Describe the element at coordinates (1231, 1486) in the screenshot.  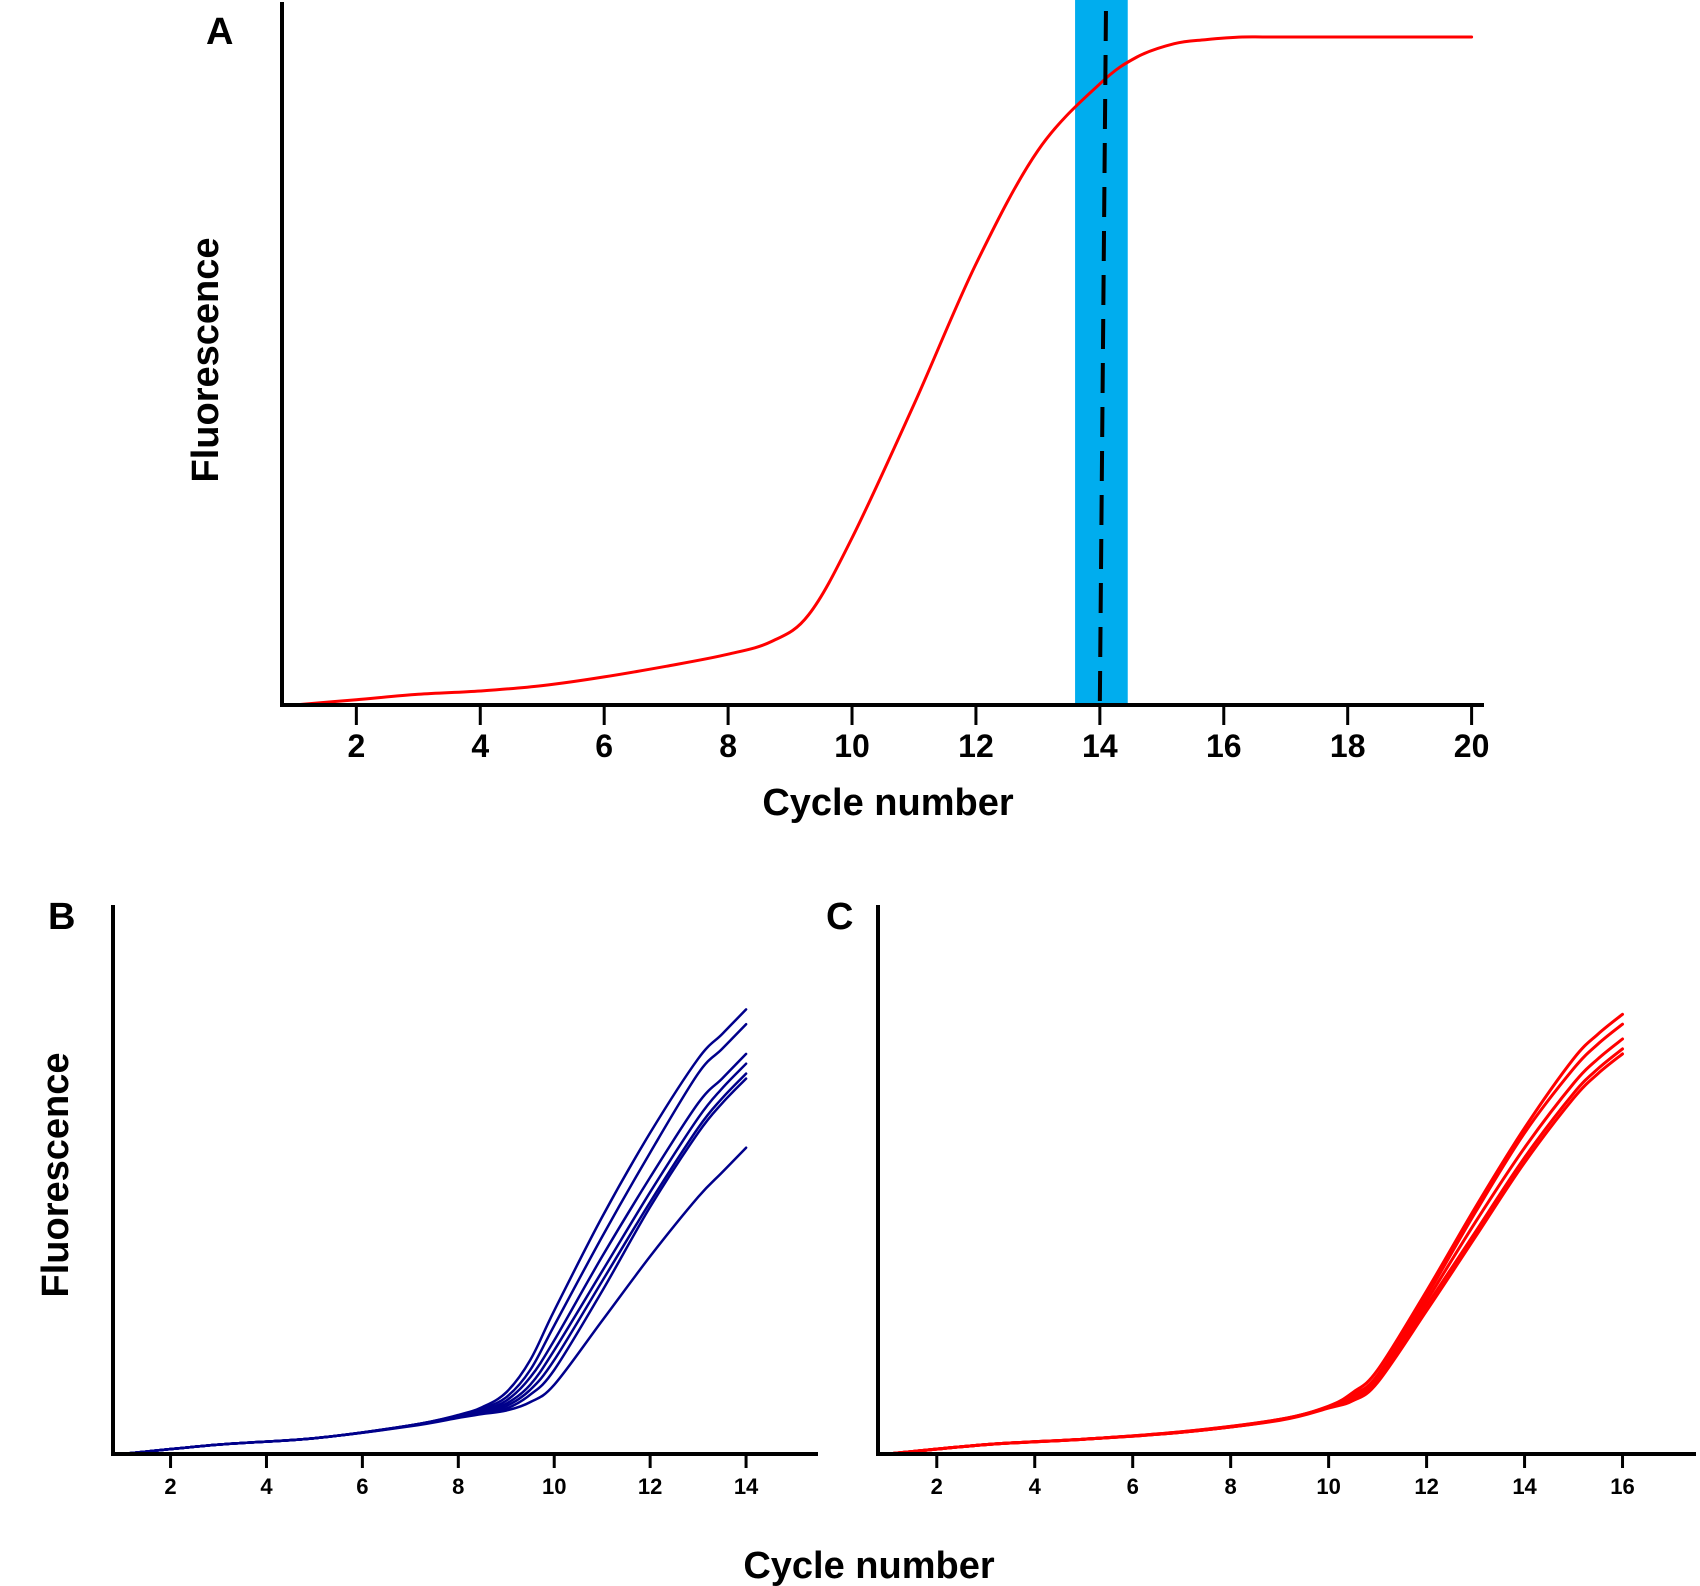
I see `c-x-tick-label: 8` at that location.